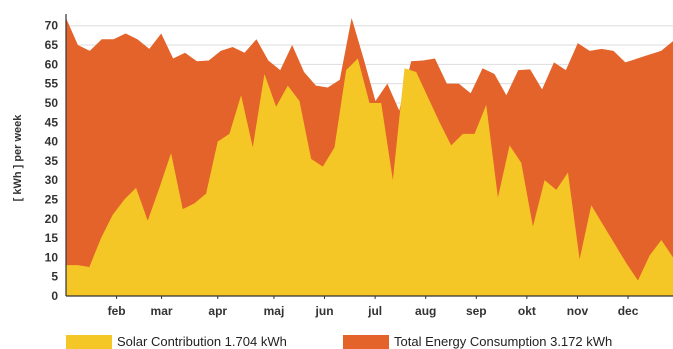  What do you see at coordinates (52, 219) in the screenshot?
I see `y-tick-20: 20` at bounding box center [52, 219].